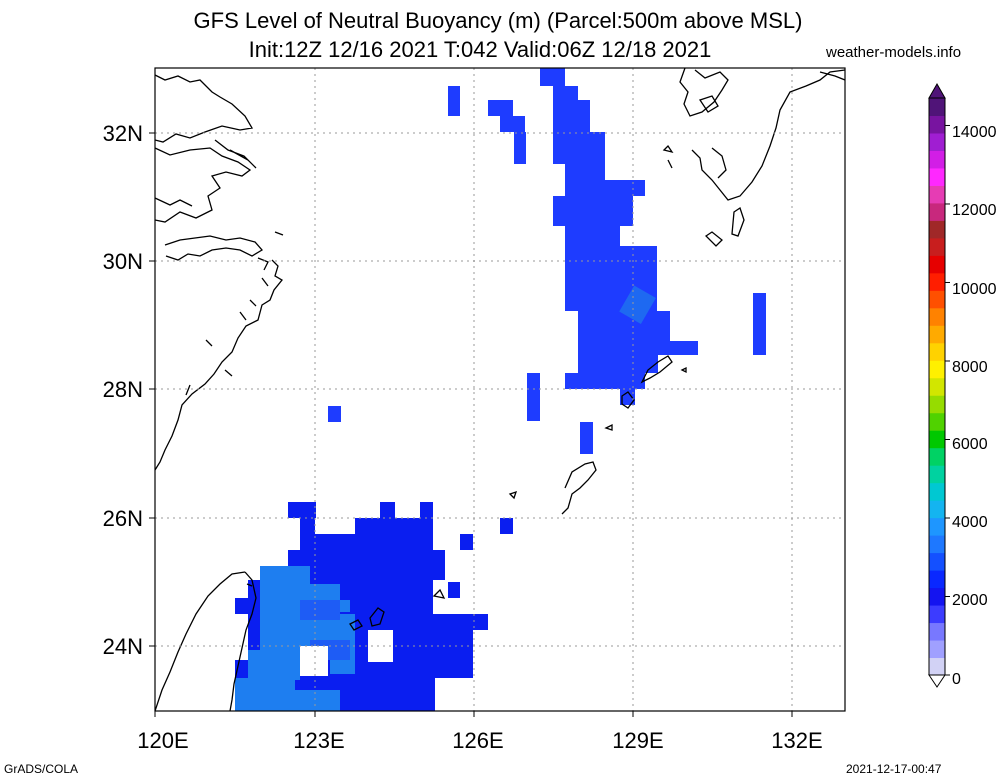 The image size is (1000, 779). What do you see at coordinates (894, 769) in the screenshot?
I see `footer-timestamp: 2021-12-17-00:47` at bounding box center [894, 769].